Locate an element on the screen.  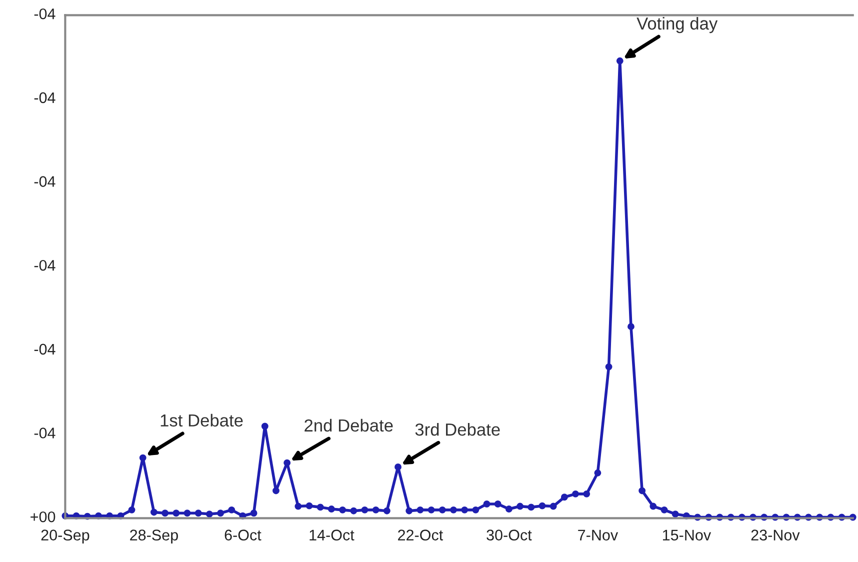
x-tick-label: 15-Nov is located at coordinates (687, 535).